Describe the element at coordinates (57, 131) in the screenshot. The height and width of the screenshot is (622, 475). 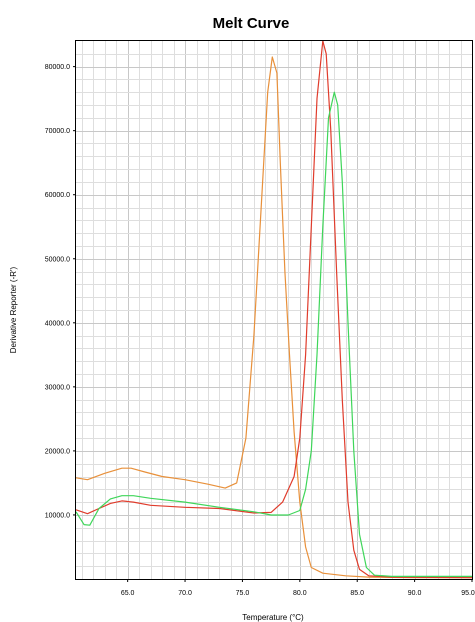
I see `y-tick-label: 70000.0` at that location.